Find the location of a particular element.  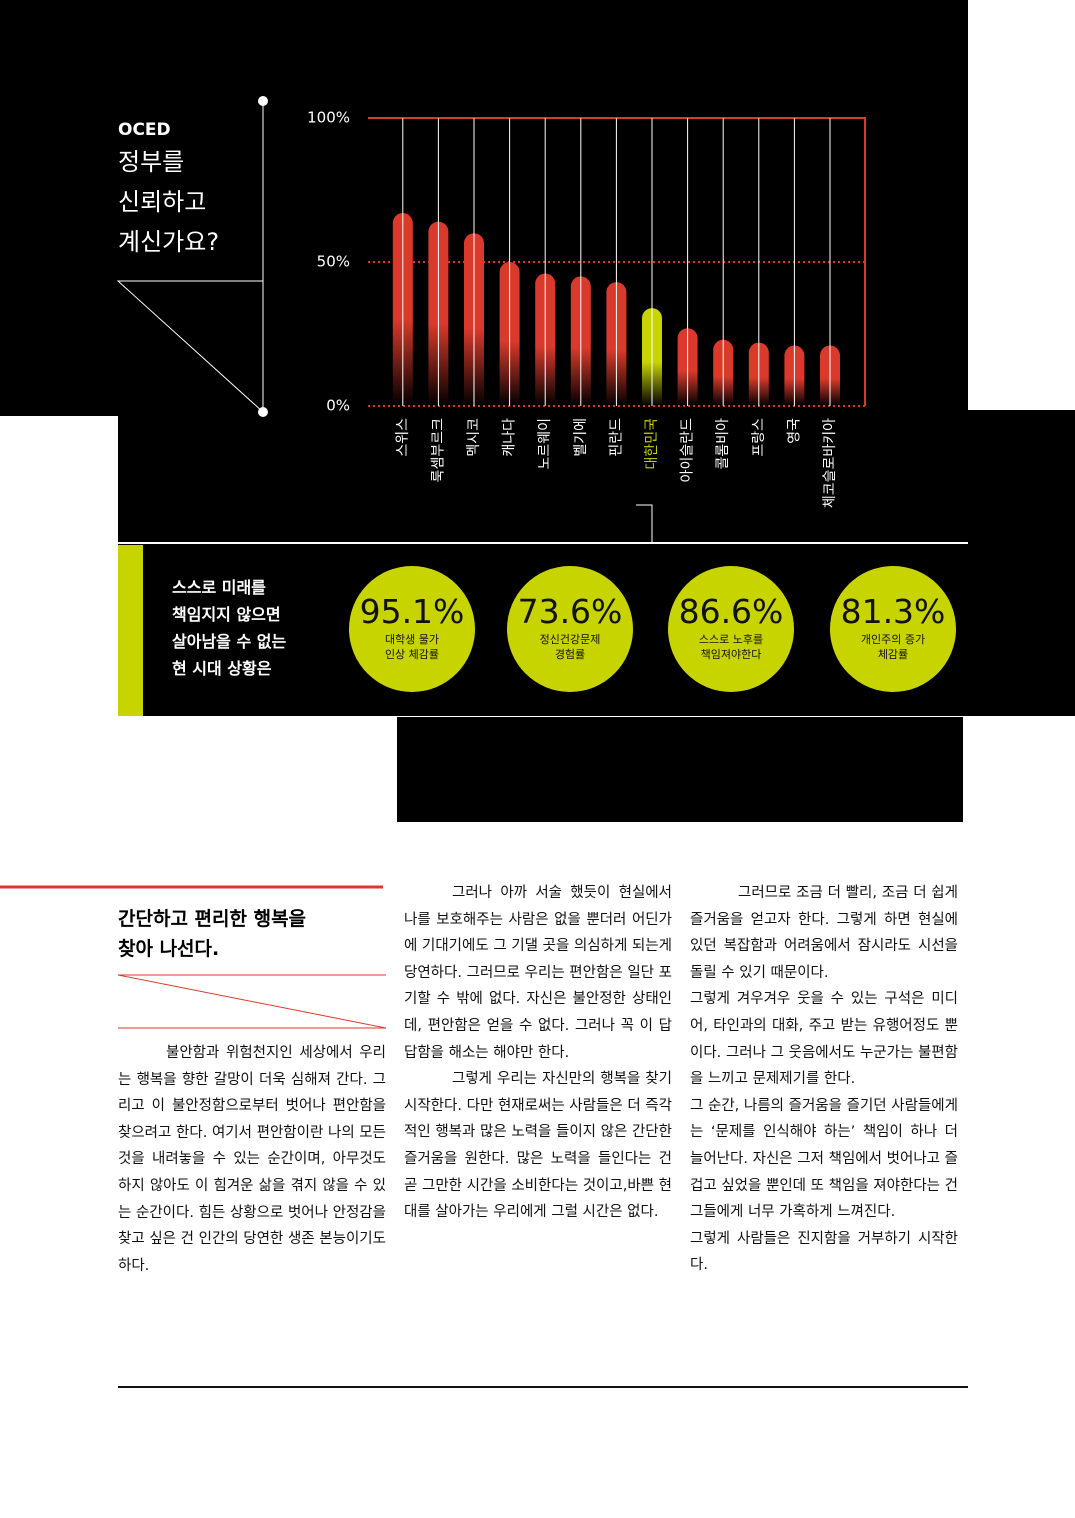

stat-circle: 95.1% 대학생 물가 인상 체감률 is located at coordinates (412, 629).